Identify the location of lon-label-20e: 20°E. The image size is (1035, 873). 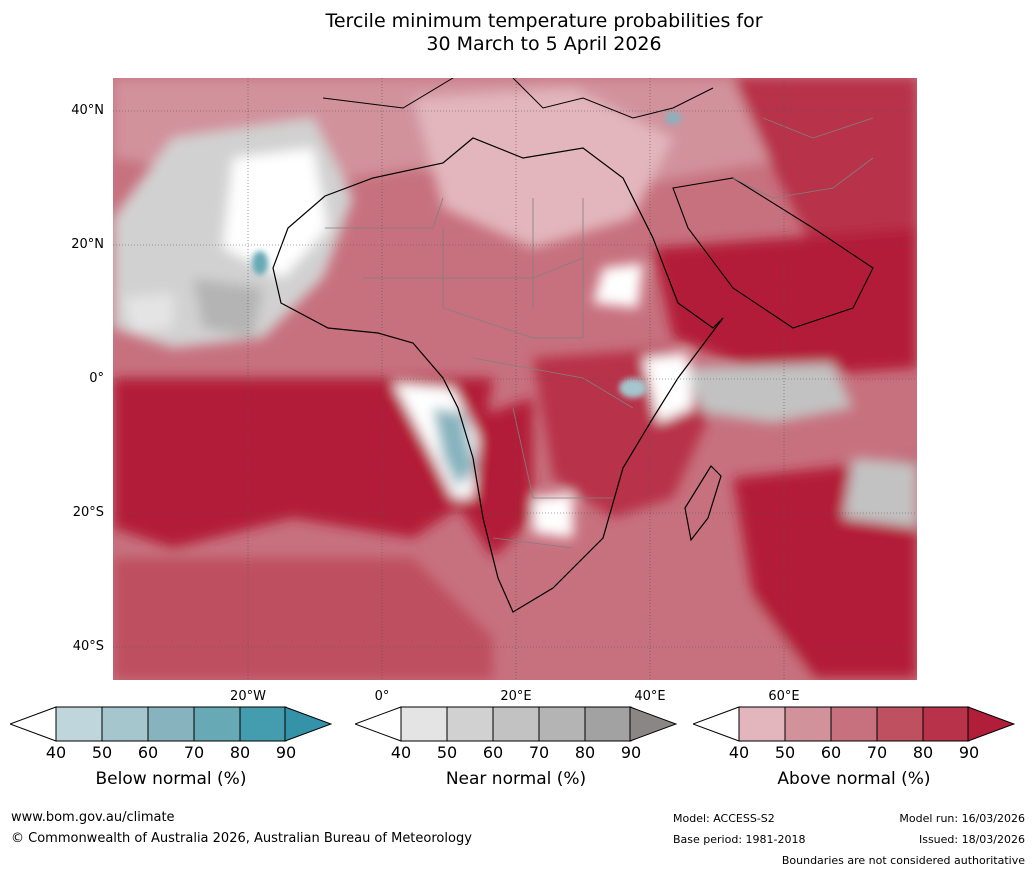
(516, 696).